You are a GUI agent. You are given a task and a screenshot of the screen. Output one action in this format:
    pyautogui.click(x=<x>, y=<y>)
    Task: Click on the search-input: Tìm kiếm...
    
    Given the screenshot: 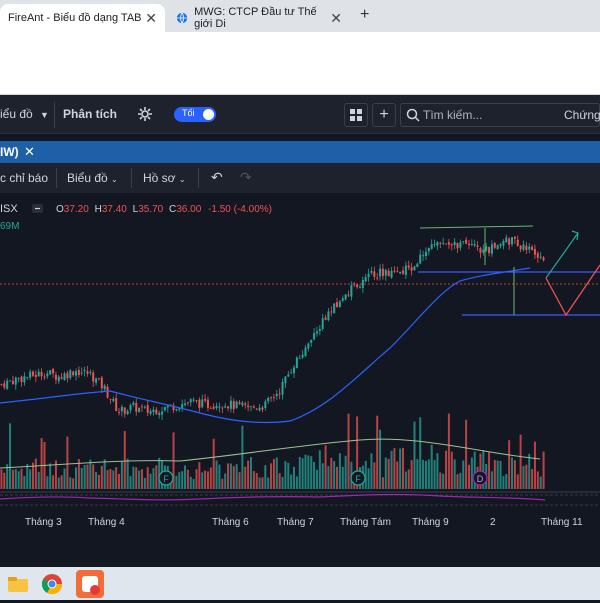 What is the action you would take?
    pyautogui.click(x=453, y=115)
    